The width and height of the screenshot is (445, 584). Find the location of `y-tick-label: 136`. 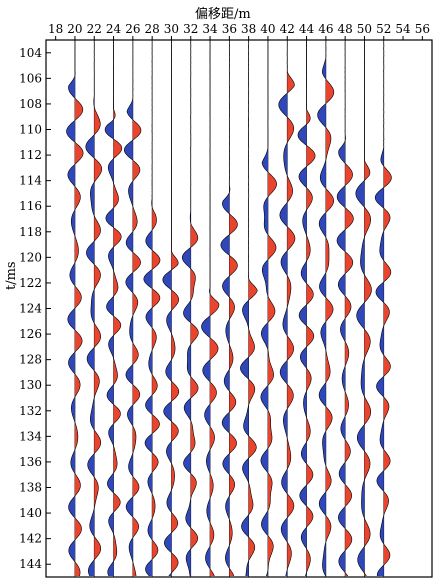

y-tick-label: 136 is located at coordinates (30, 462).